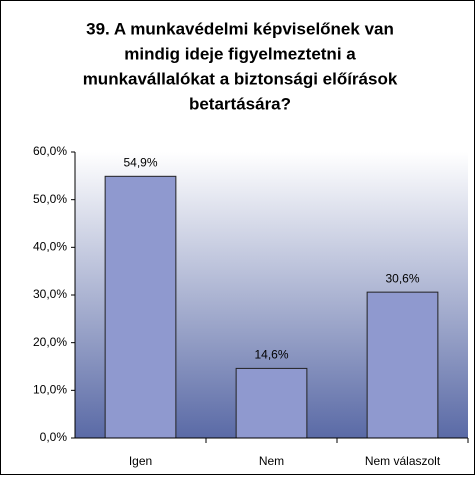 The image size is (475, 480). What do you see at coordinates (240, 28) in the screenshot?
I see `chart-title: 39. A munkavédelmi képviselőnek van` at bounding box center [240, 28].